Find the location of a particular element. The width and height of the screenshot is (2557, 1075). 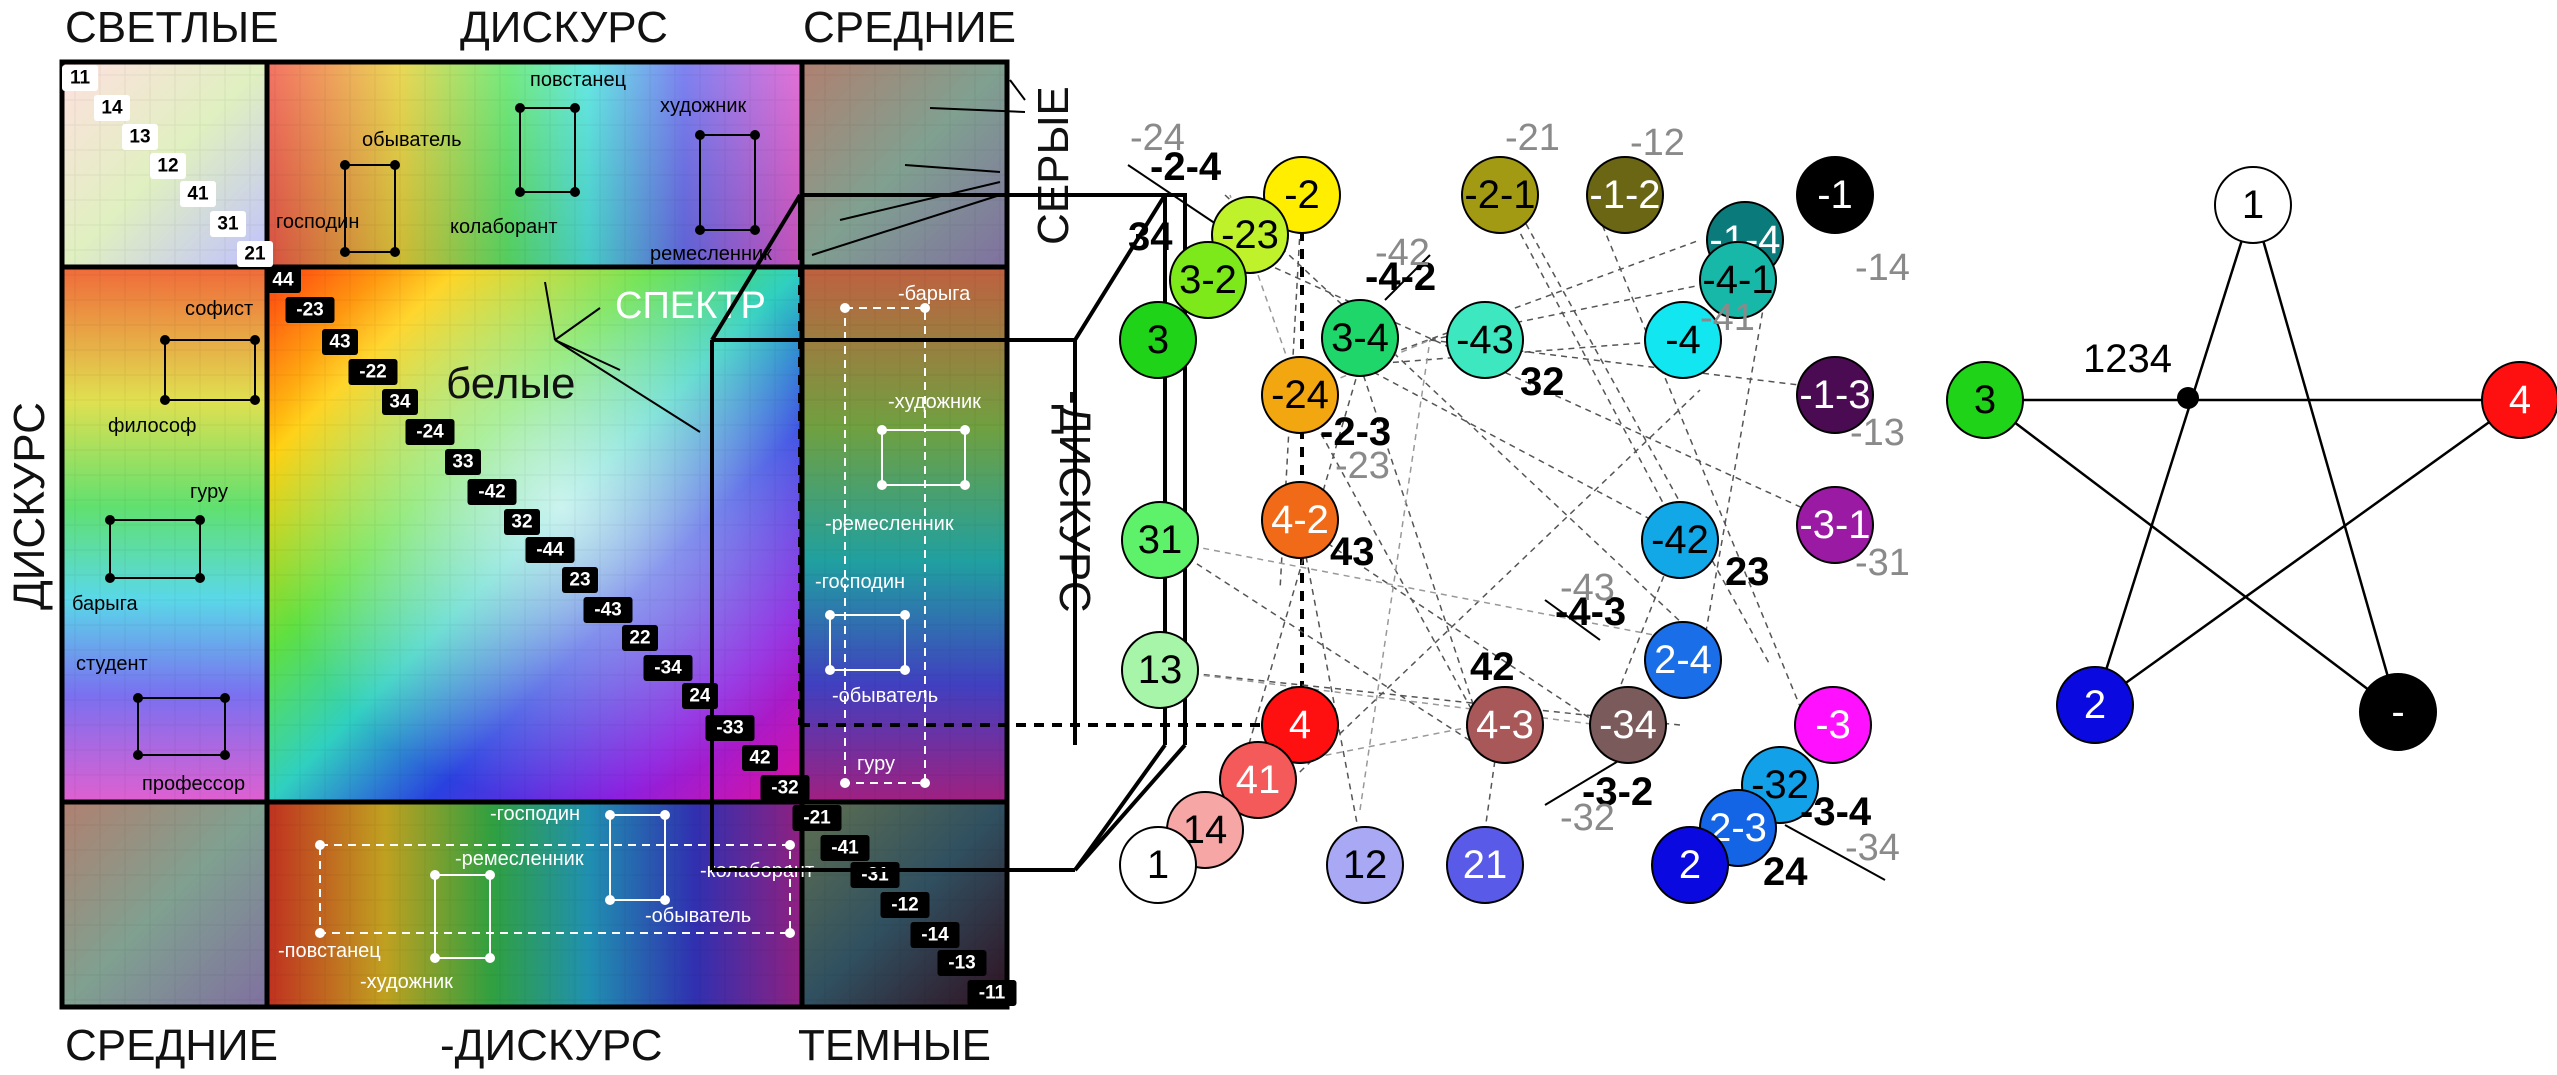

cube-node: 4 is located at coordinates (1300, 725).